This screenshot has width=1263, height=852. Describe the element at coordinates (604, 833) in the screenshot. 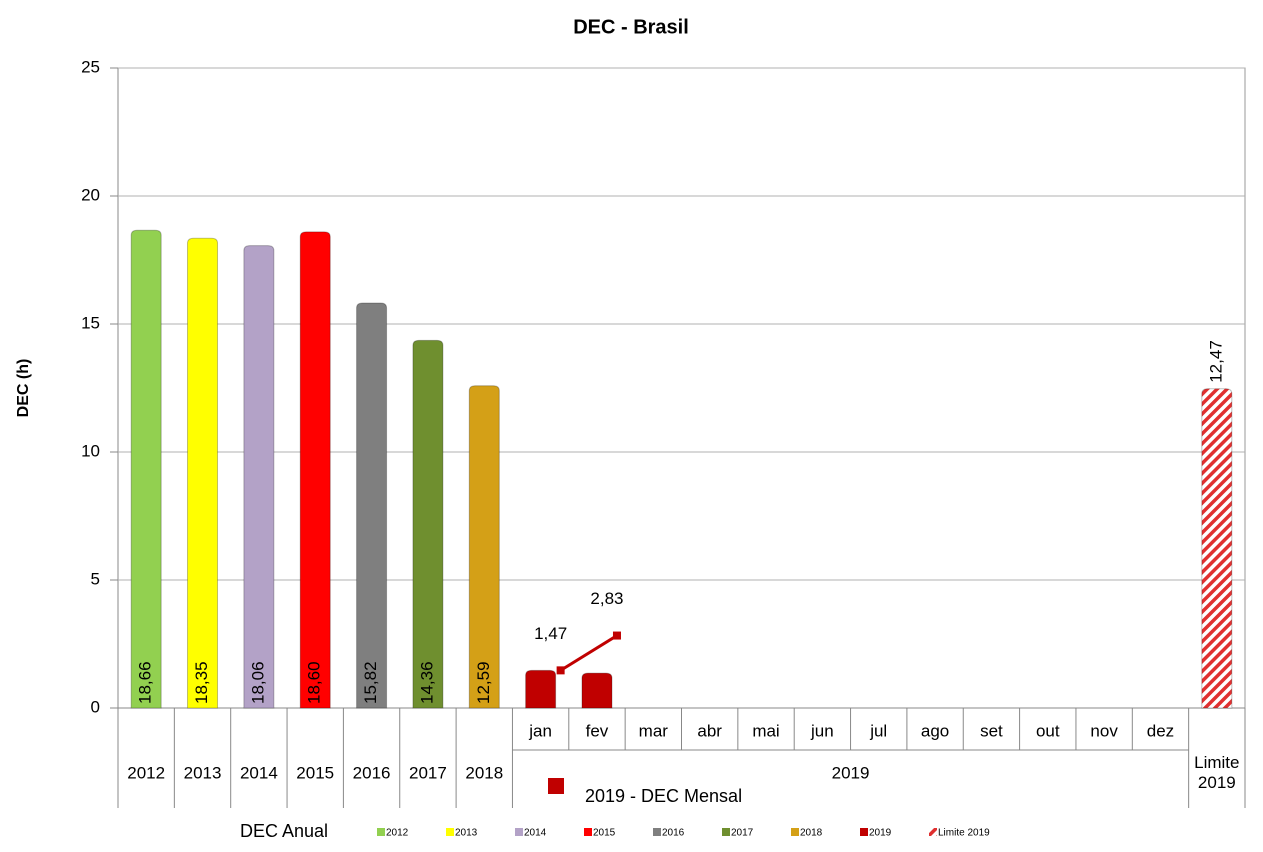

I see `legend-label: 2015` at that location.